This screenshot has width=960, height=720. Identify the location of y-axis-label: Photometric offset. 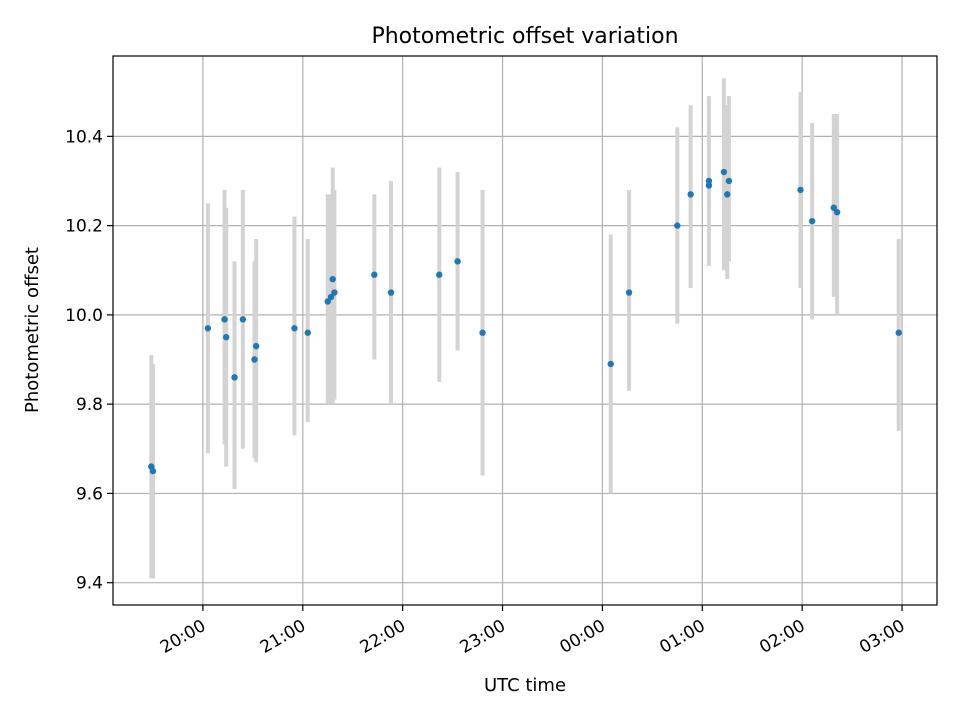
(32, 330).